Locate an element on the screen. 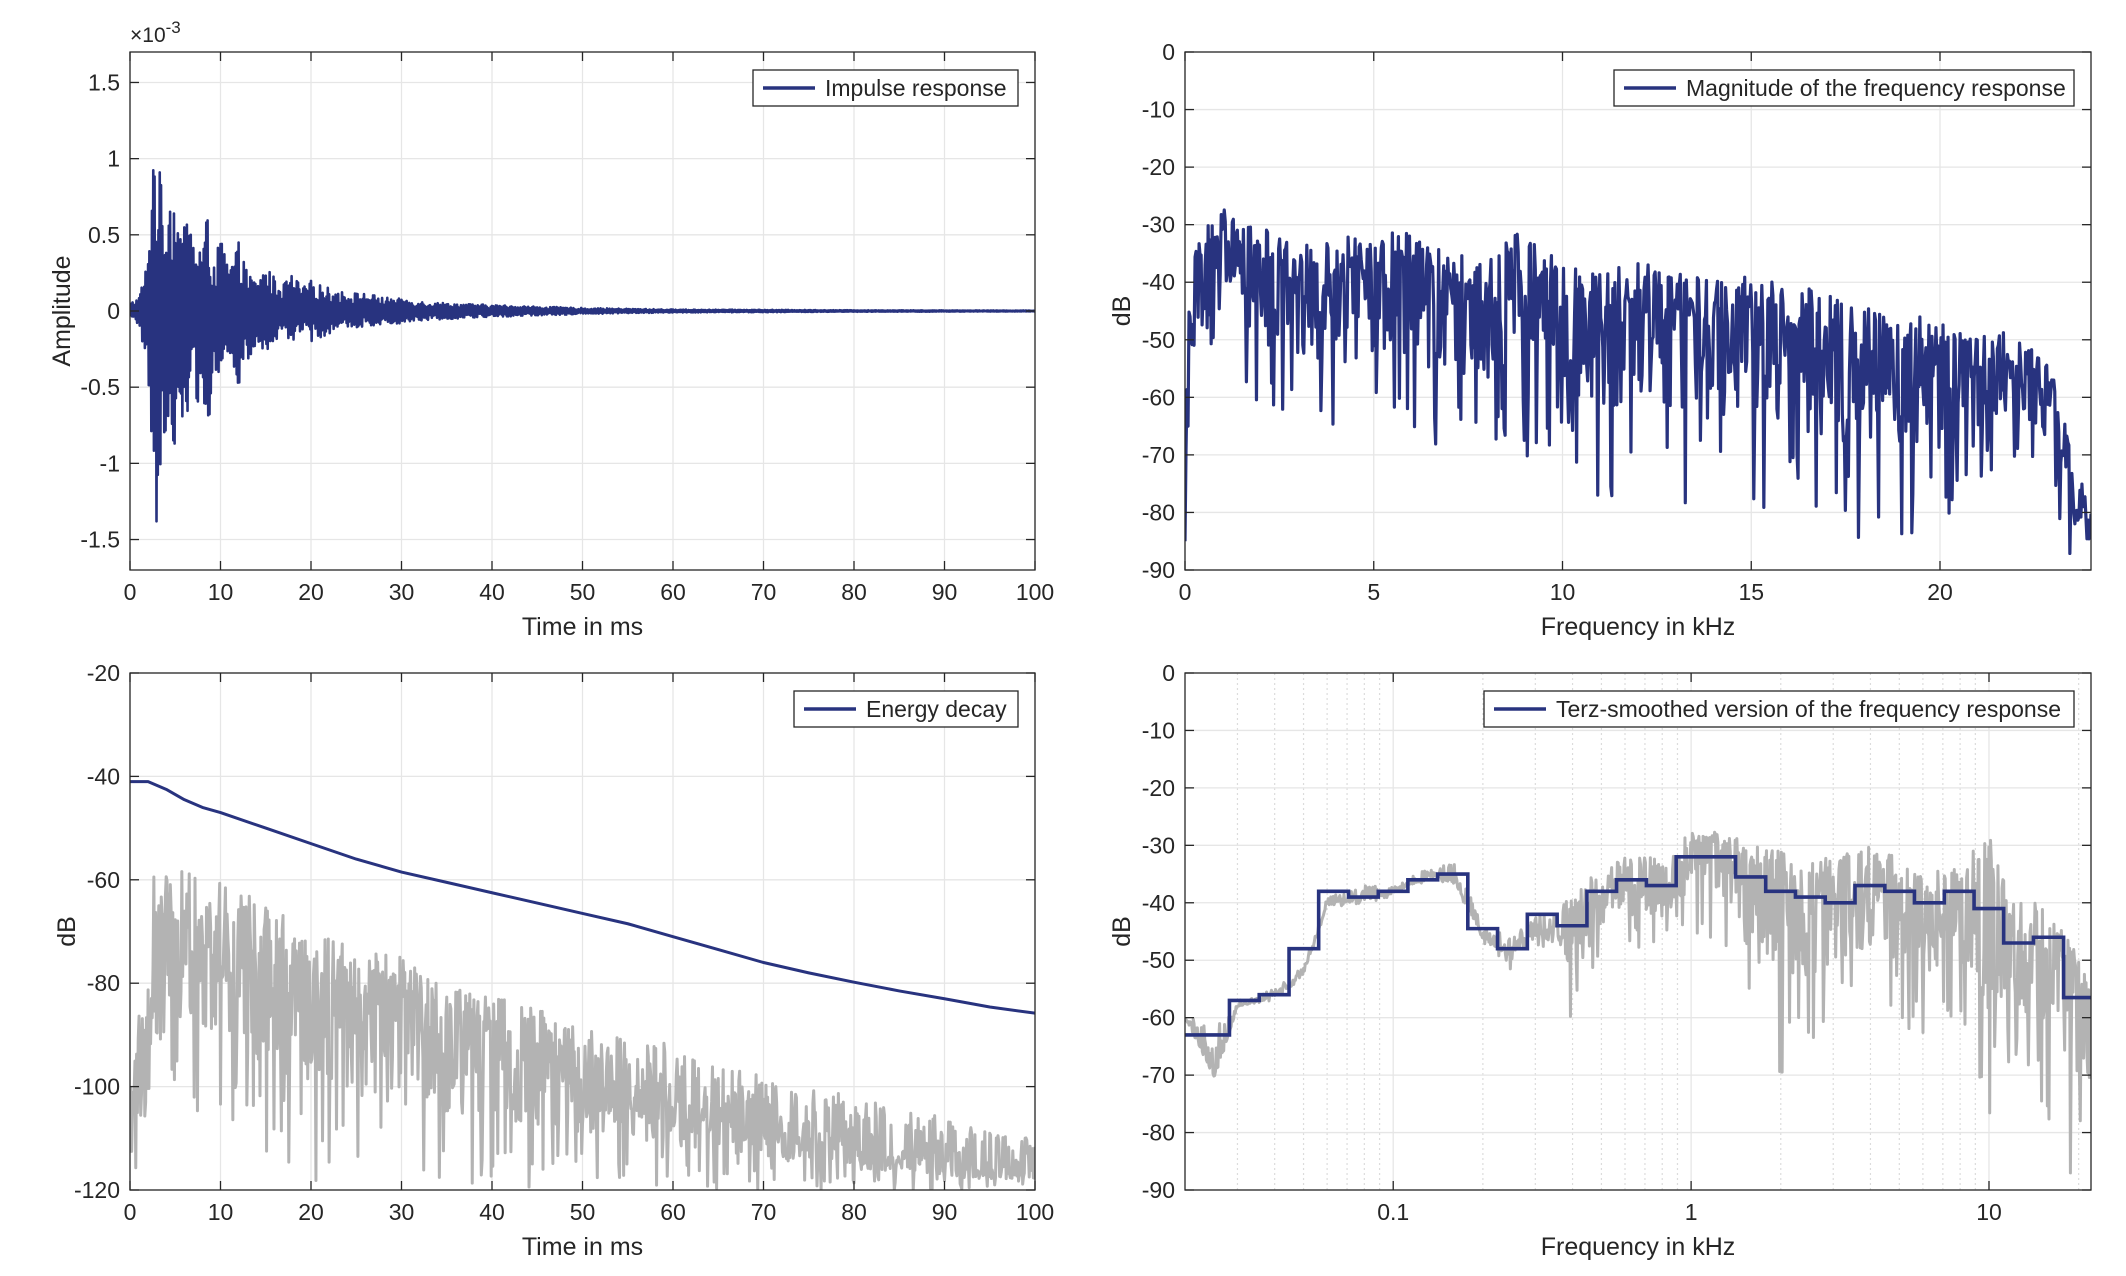  legend: Energy decay is located at coordinates (906, 709).